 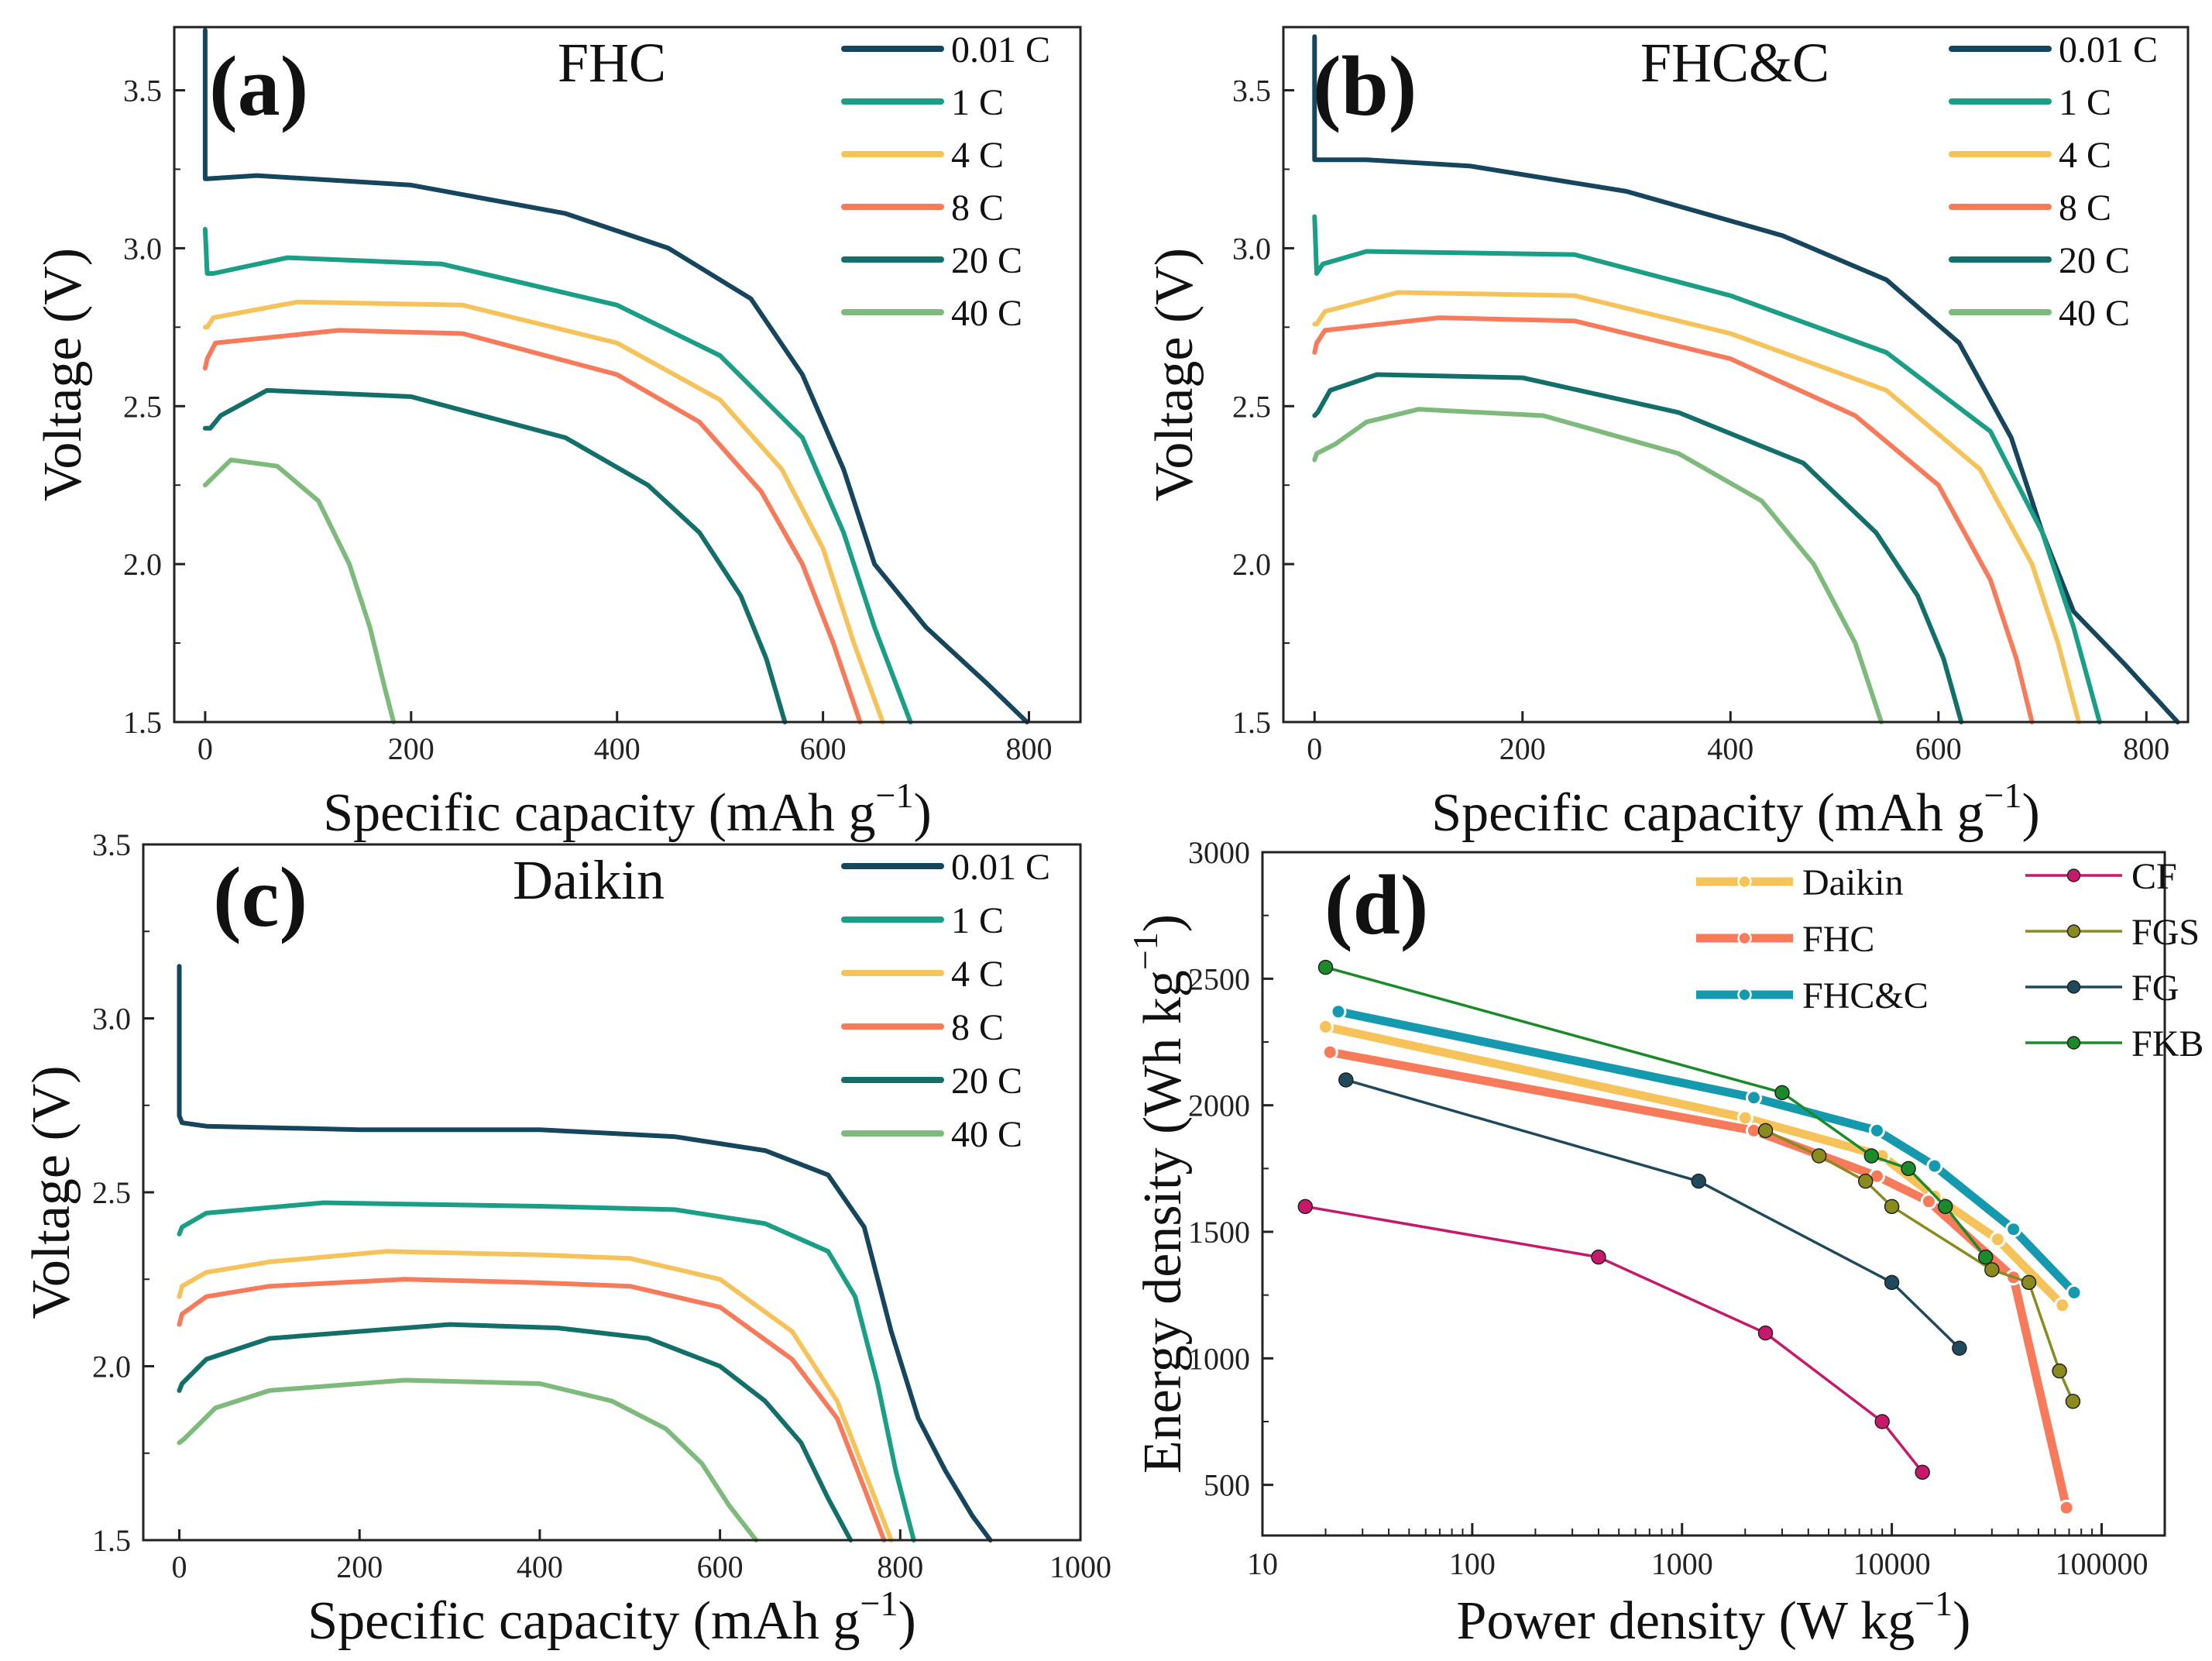 What do you see at coordinates (1892, 1563) in the screenshot?
I see `x-tick-label: 10000` at bounding box center [1892, 1563].